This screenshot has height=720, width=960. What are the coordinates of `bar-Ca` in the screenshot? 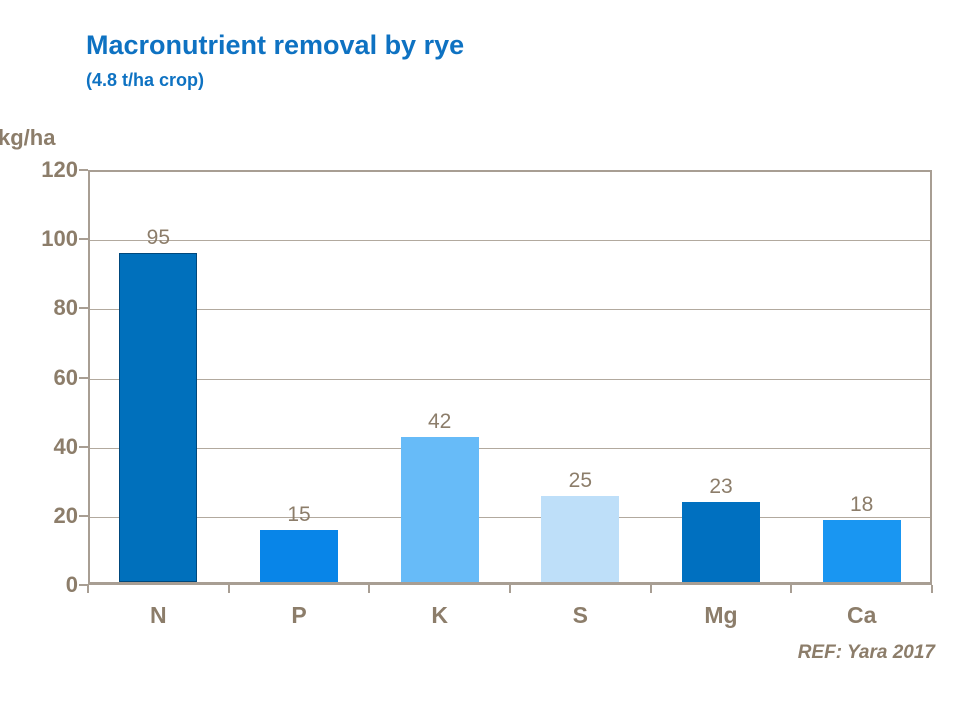 It's located at (861, 550).